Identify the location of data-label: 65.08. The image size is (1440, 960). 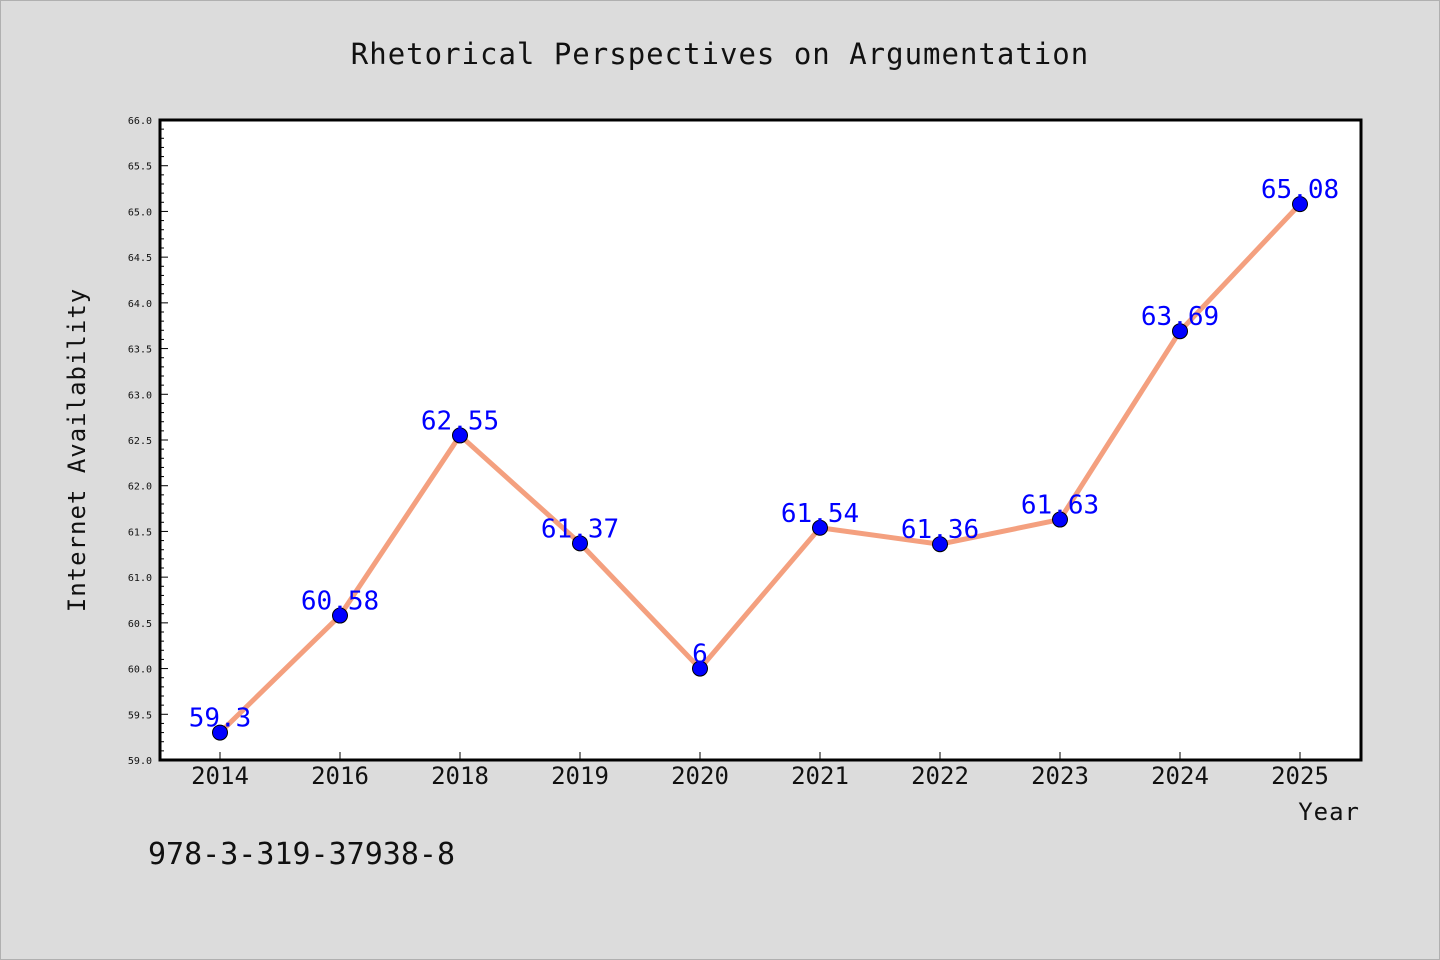
(1300, 190).